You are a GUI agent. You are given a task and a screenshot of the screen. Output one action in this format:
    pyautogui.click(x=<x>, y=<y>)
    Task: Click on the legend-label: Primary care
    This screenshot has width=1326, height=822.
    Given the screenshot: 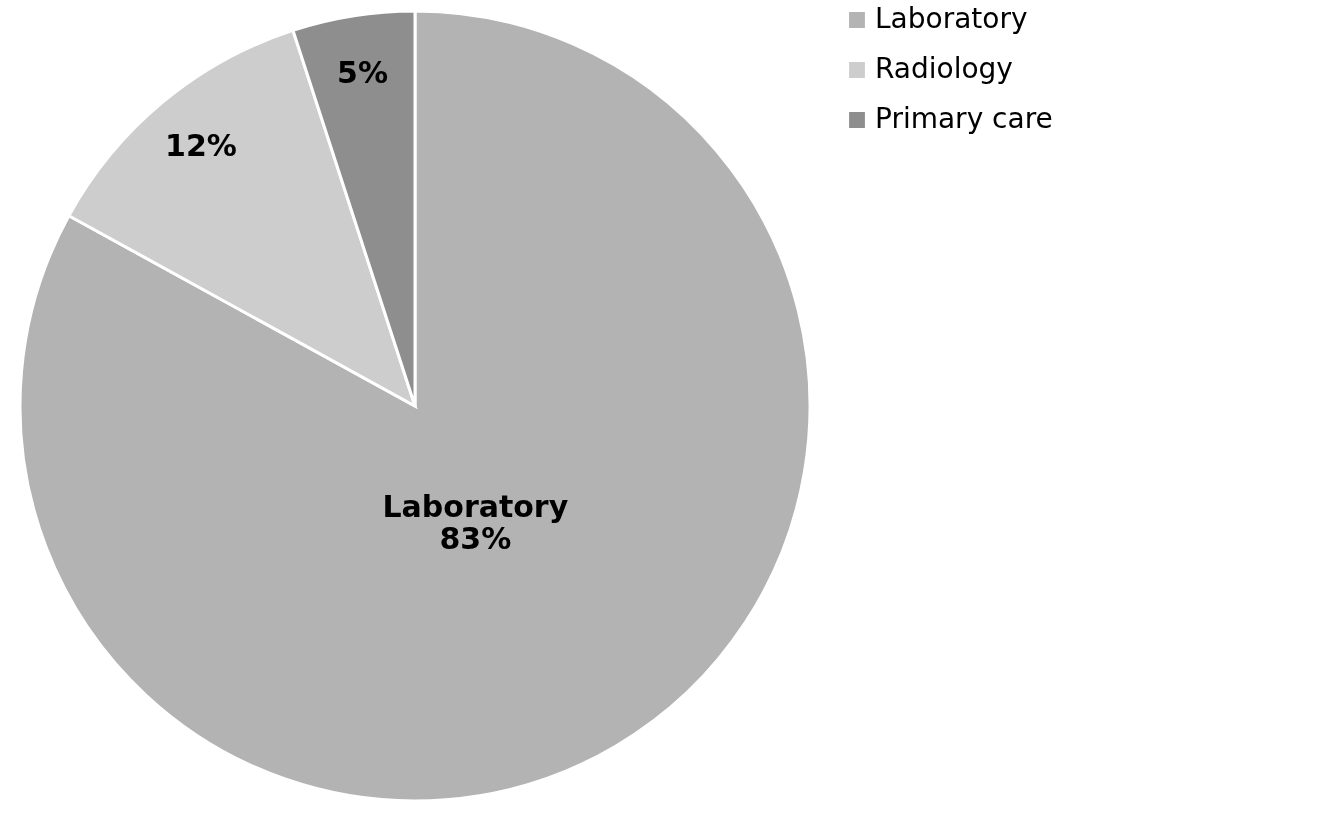 What is the action you would take?
    pyautogui.click(x=964, y=118)
    